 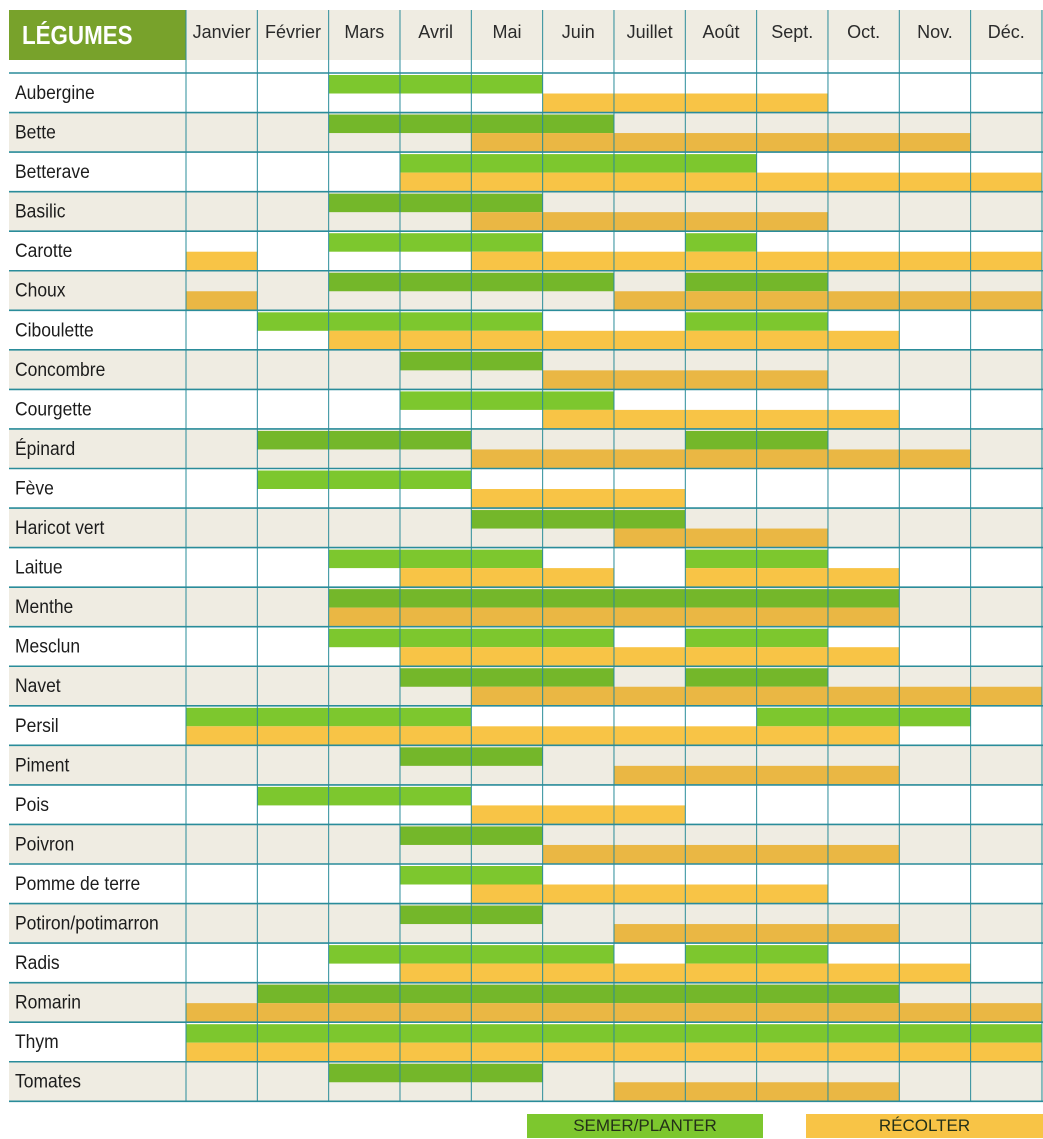 I want to click on row-label-thym: Thym, so click(x=37, y=1042).